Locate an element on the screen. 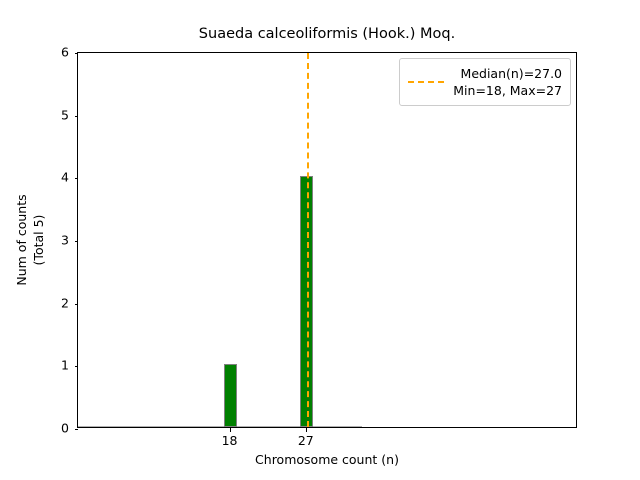  legend-label-range: Min=18, Max=27 is located at coordinates (507, 90).